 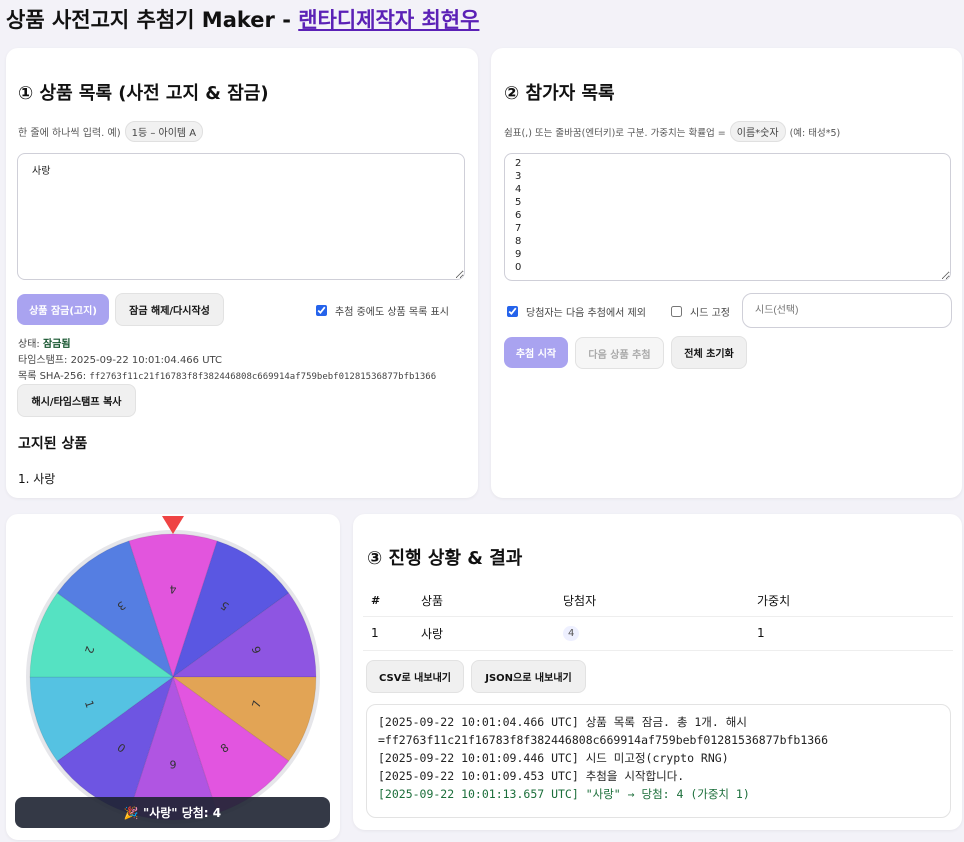 What do you see at coordinates (854, 633) in the screenshot?
I see `cell-weight: 1` at bounding box center [854, 633].